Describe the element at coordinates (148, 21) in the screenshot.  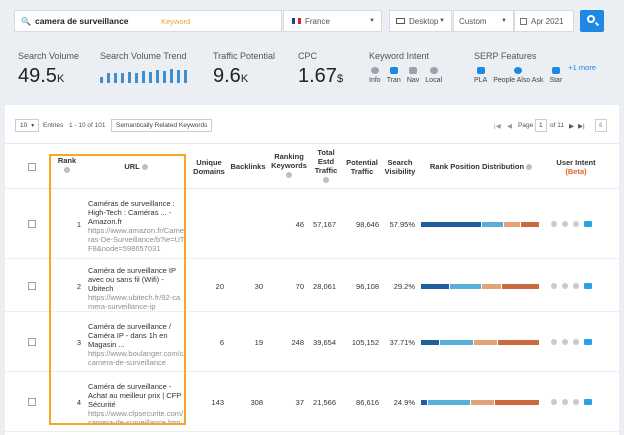
I see `keyword-input: 🔍 camera de surveillance Keyword` at that location.